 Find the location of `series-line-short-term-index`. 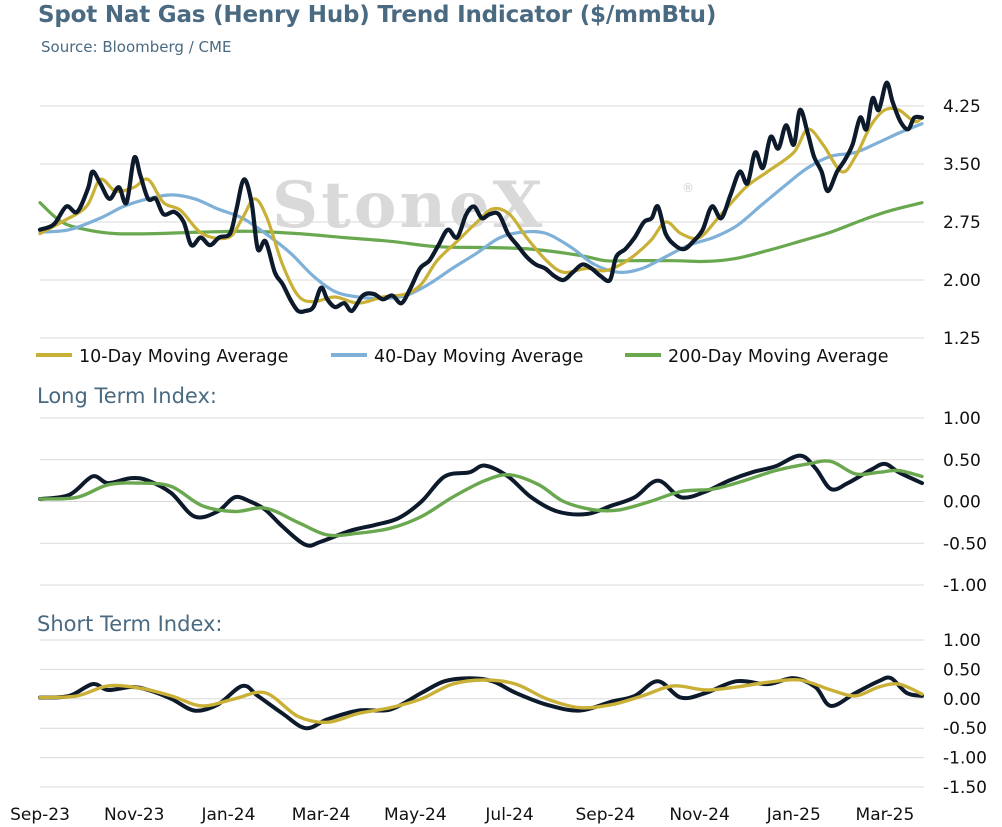

series-line-short-term-index is located at coordinates (481, 703).